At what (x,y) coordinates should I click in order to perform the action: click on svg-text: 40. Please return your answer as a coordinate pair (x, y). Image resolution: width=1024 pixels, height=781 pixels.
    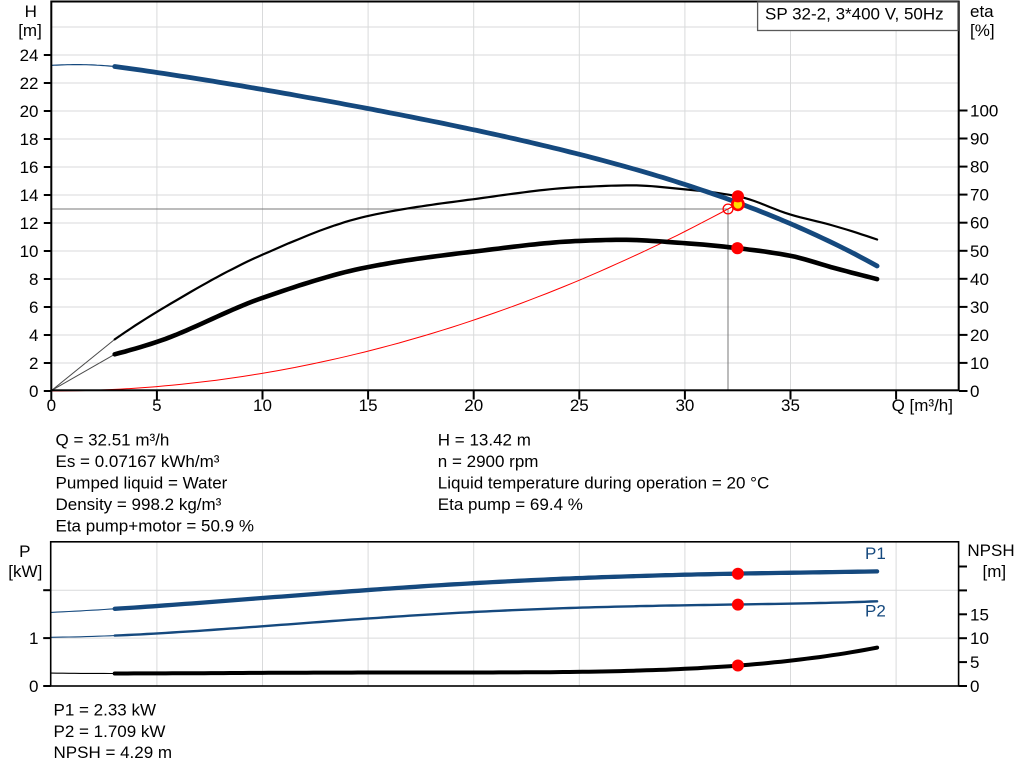
    Looking at the image, I should click on (979, 279).